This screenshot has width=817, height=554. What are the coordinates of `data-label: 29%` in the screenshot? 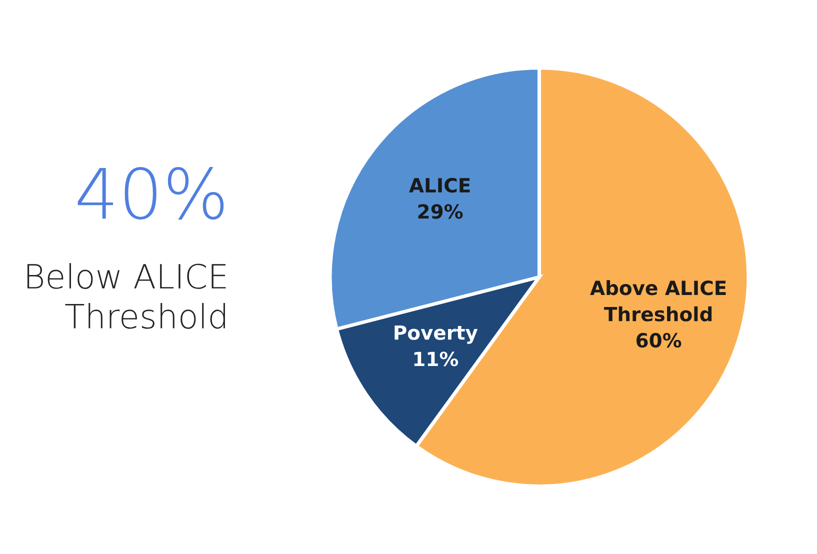 It's located at (440, 211).